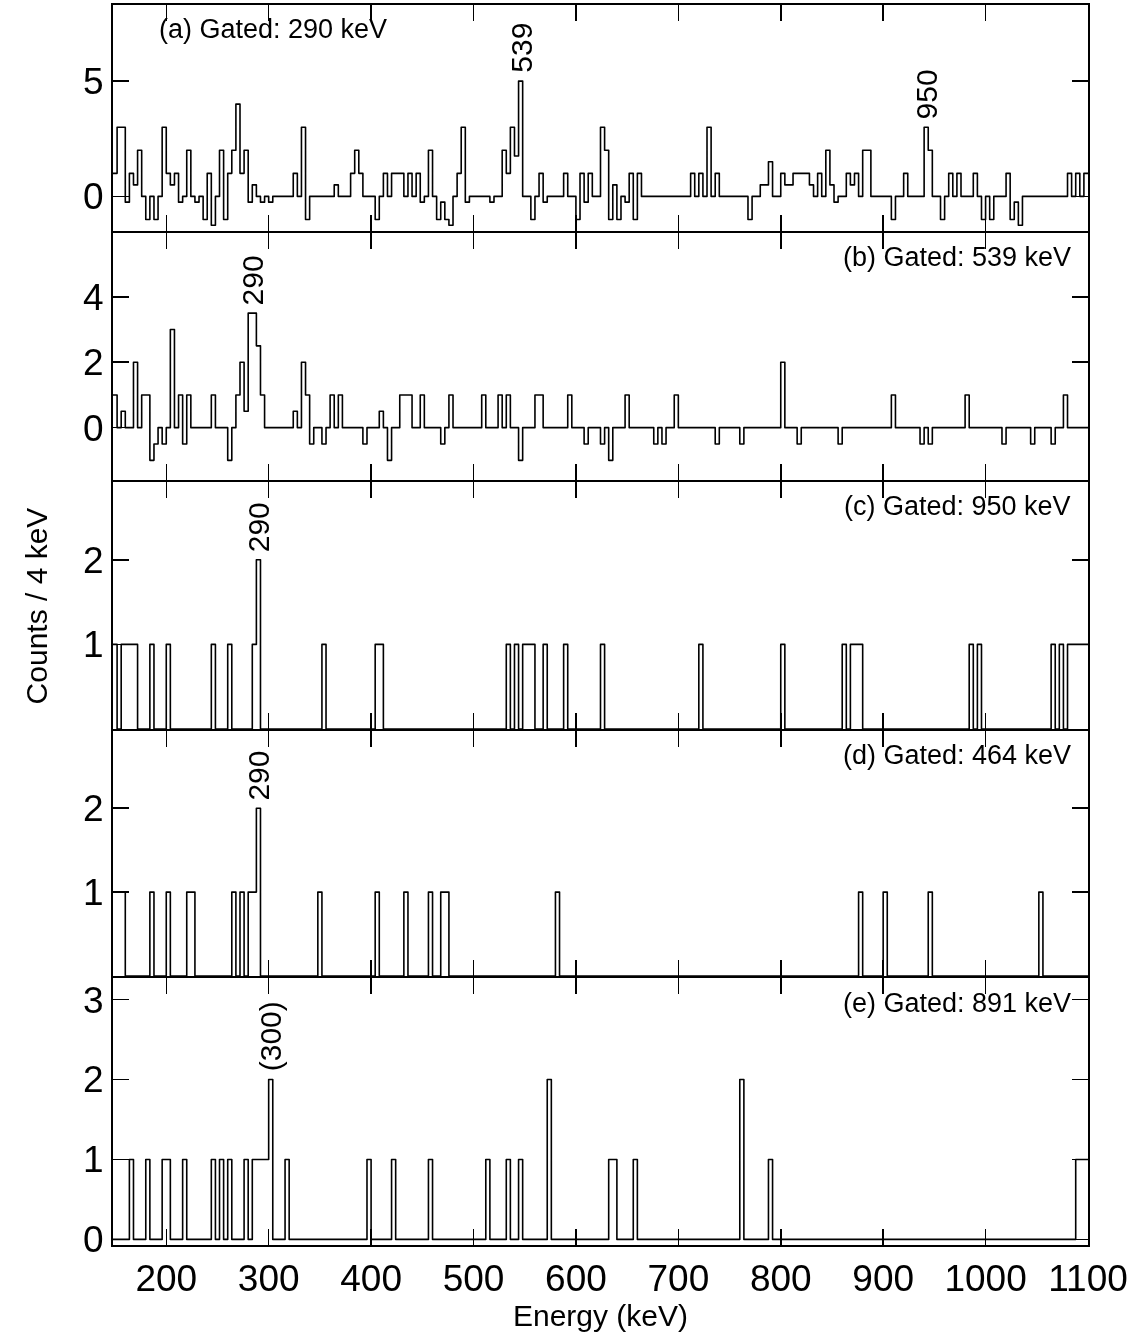 This screenshot has width=1143, height=1332. I want to click on x-tick-label: 400, so click(371, 1279).